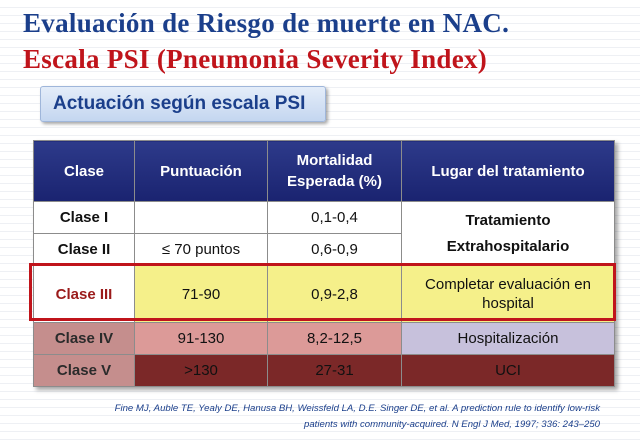  I want to click on cell-lugar: Completar evaluación en hospital, so click(508, 294).